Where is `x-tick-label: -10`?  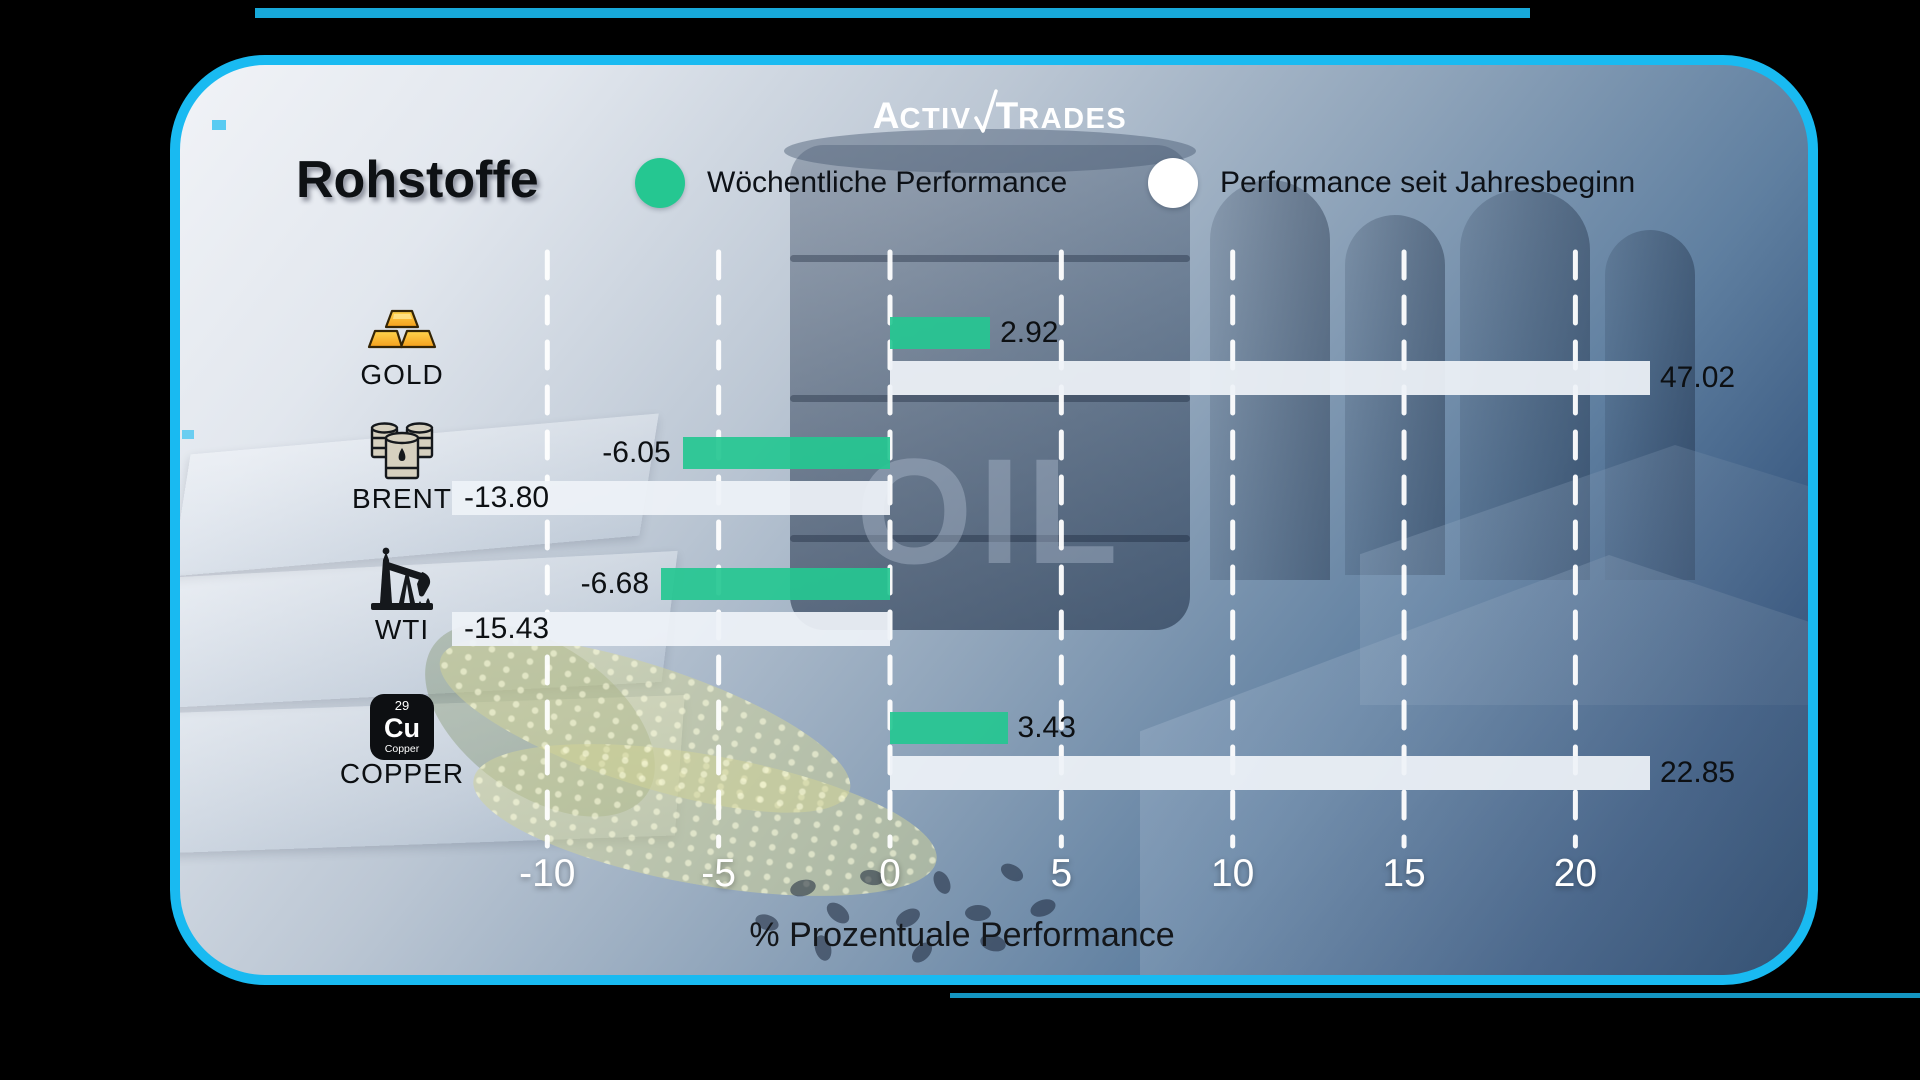 x-tick-label: -10 is located at coordinates (547, 873).